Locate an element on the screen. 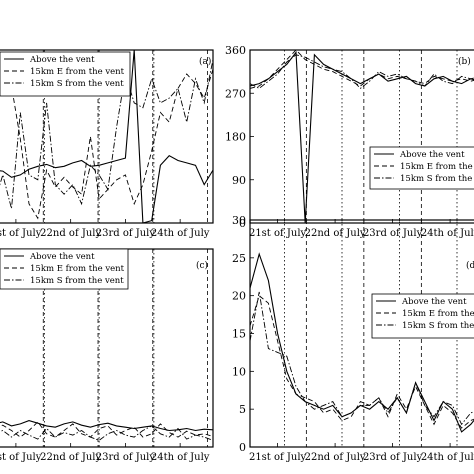 This screenshot has width=474, height=474. panel-c-series-dashed is located at coordinates (106, 429).